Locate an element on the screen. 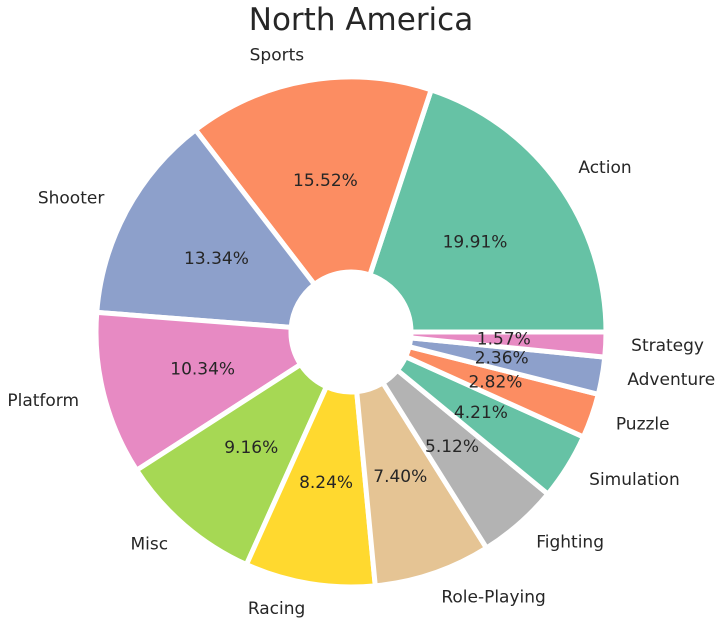 This screenshot has width=722, height=627. category-label-sports: Sports is located at coordinates (277, 55).